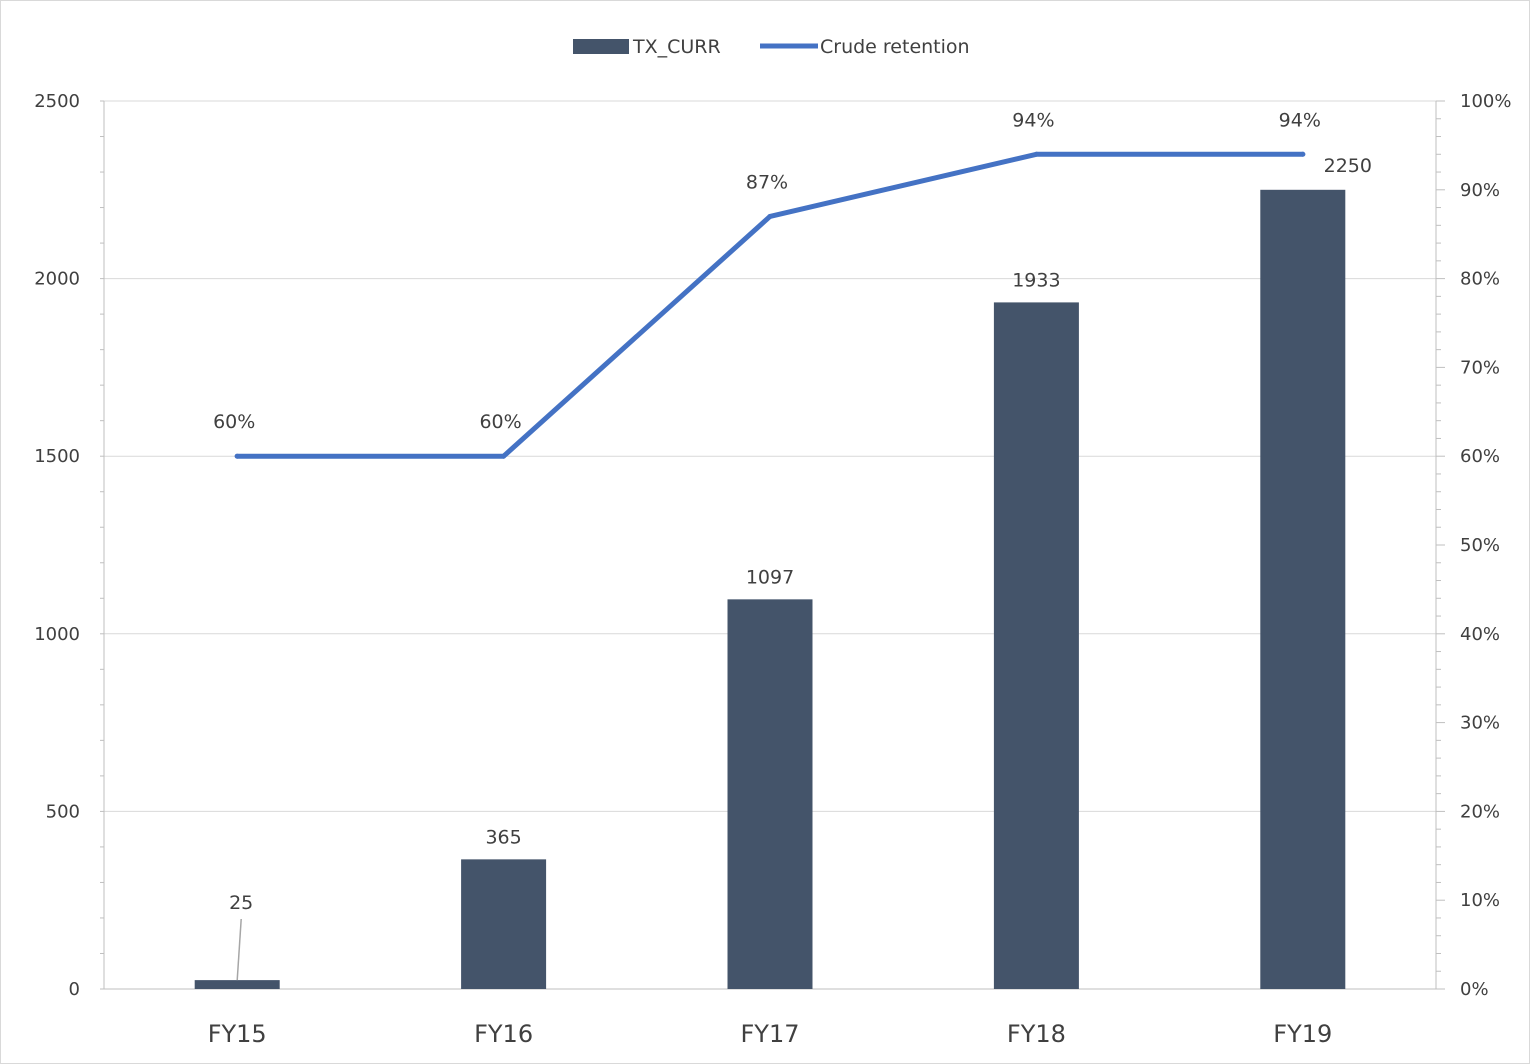 This screenshot has width=1530, height=1064. What do you see at coordinates (601, 46) in the screenshot?
I see `legend-swatch-bar` at bounding box center [601, 46].